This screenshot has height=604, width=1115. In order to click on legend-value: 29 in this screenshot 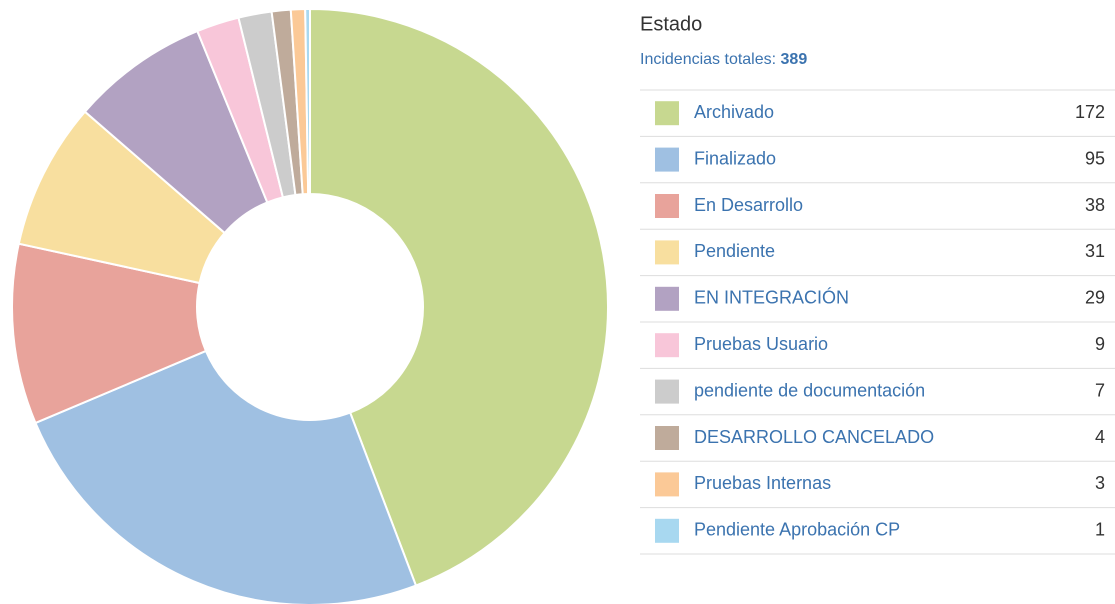, I will do `click(1095, 298)`.